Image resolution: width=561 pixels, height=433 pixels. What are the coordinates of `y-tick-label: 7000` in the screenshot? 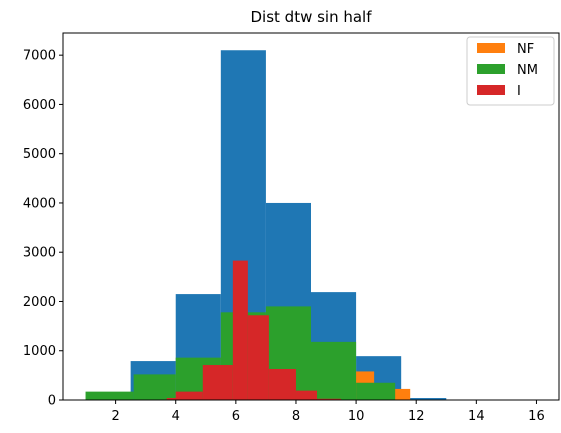 It's located at (39, 56).